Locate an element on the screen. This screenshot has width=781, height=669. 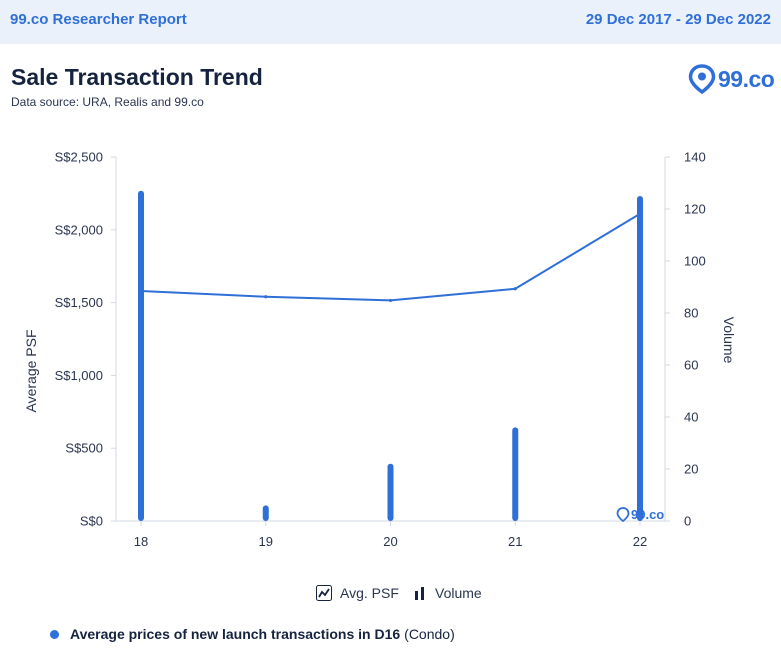
right-axis-label: Volume is located at coordinates (729, 340).